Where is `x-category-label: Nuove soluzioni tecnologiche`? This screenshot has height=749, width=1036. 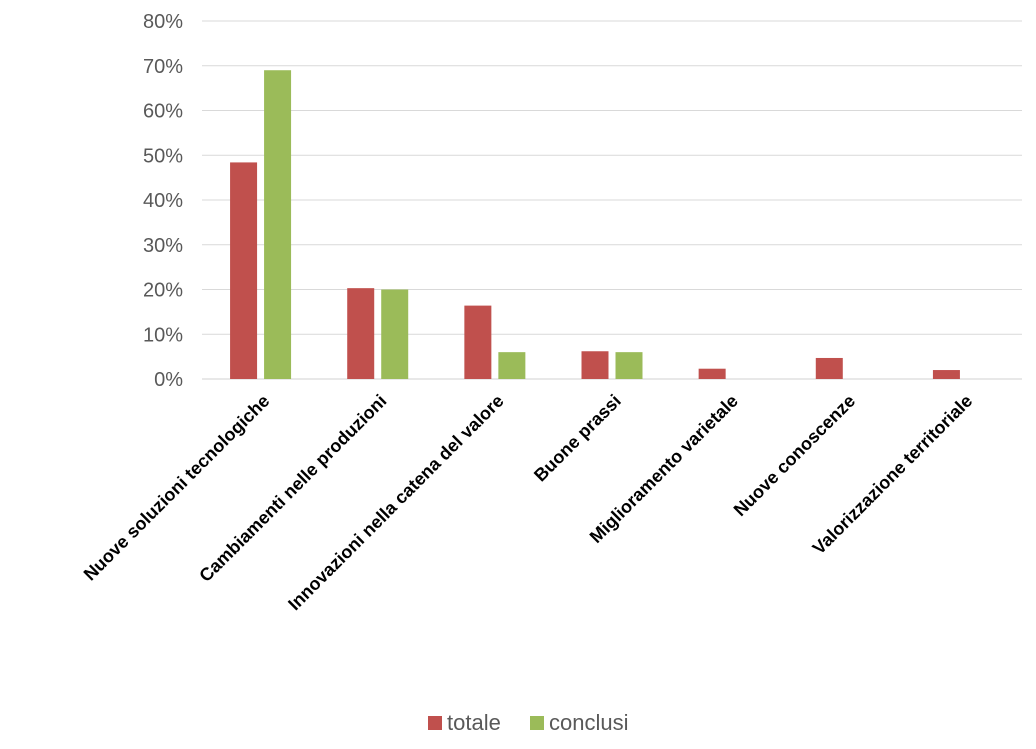
x-category-label: Nuove soluzioni tecnologiche is located at coordinates (177, 488).